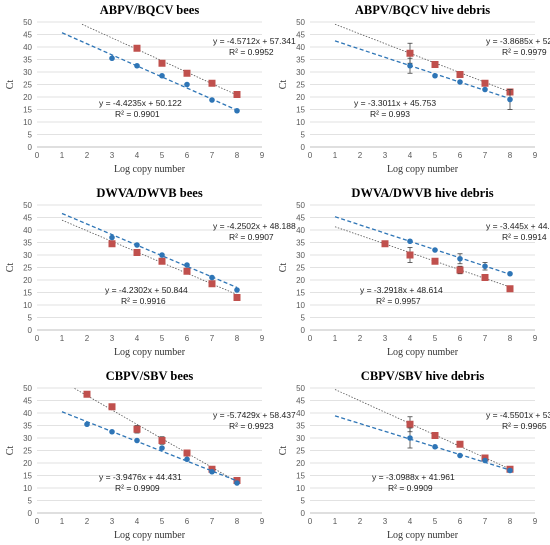  I want to click on trendline-blue, so click(149, 446).